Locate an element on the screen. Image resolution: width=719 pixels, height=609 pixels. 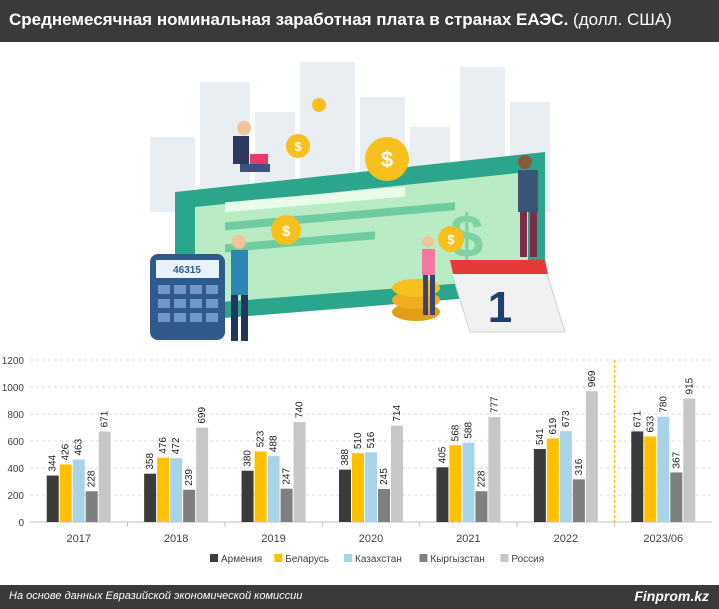
data-label: 633 is located at coordinates (650, 423).